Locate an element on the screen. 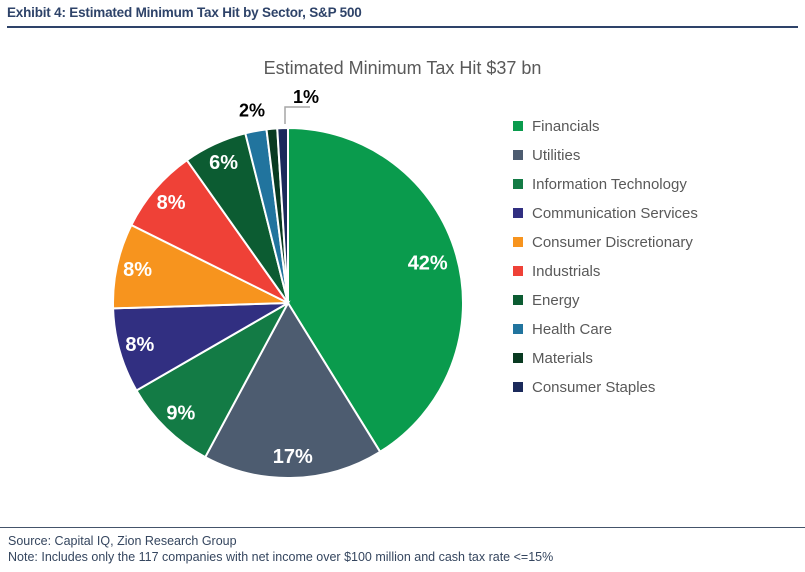  legend-label: Utilities is located at coordinates (556, 155).